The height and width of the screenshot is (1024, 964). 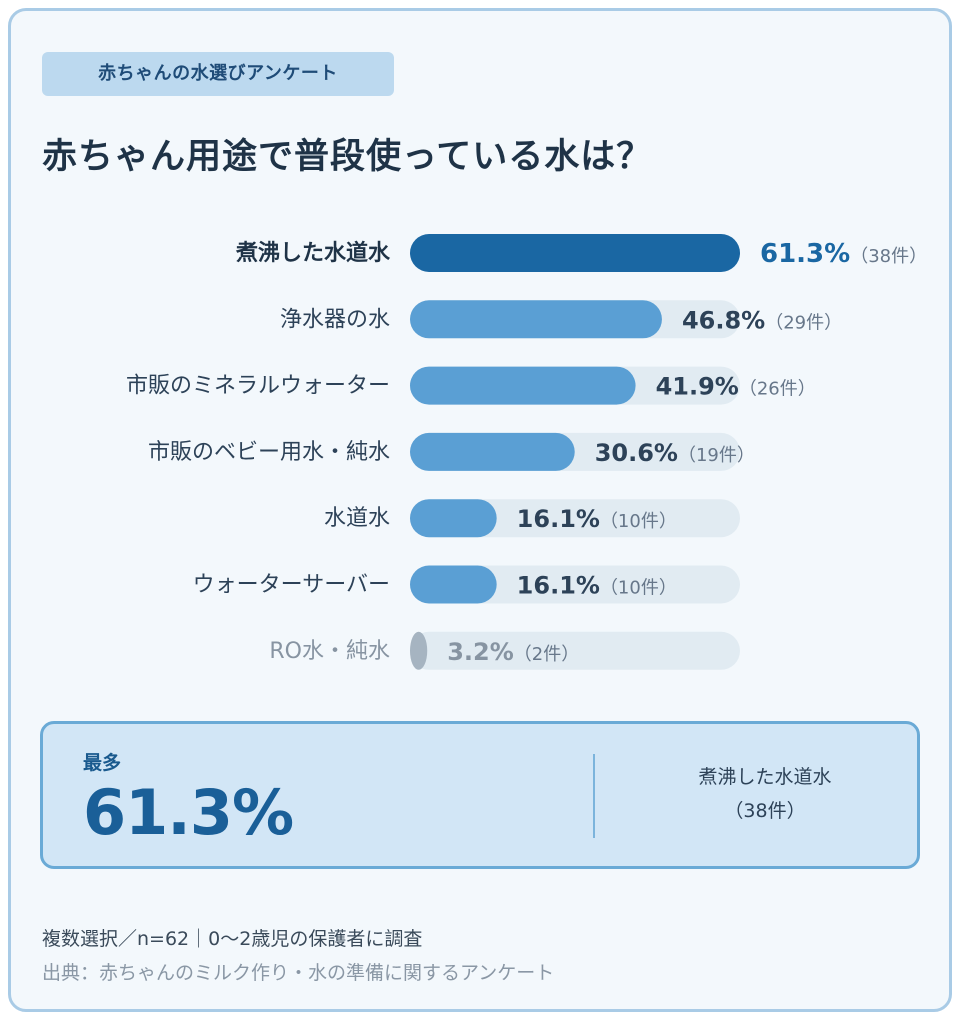 What do you see at coordinates (291, 585) in the screenshot?
I see `category-label: ウォーターサーバー` at bounding box center [291, 585].